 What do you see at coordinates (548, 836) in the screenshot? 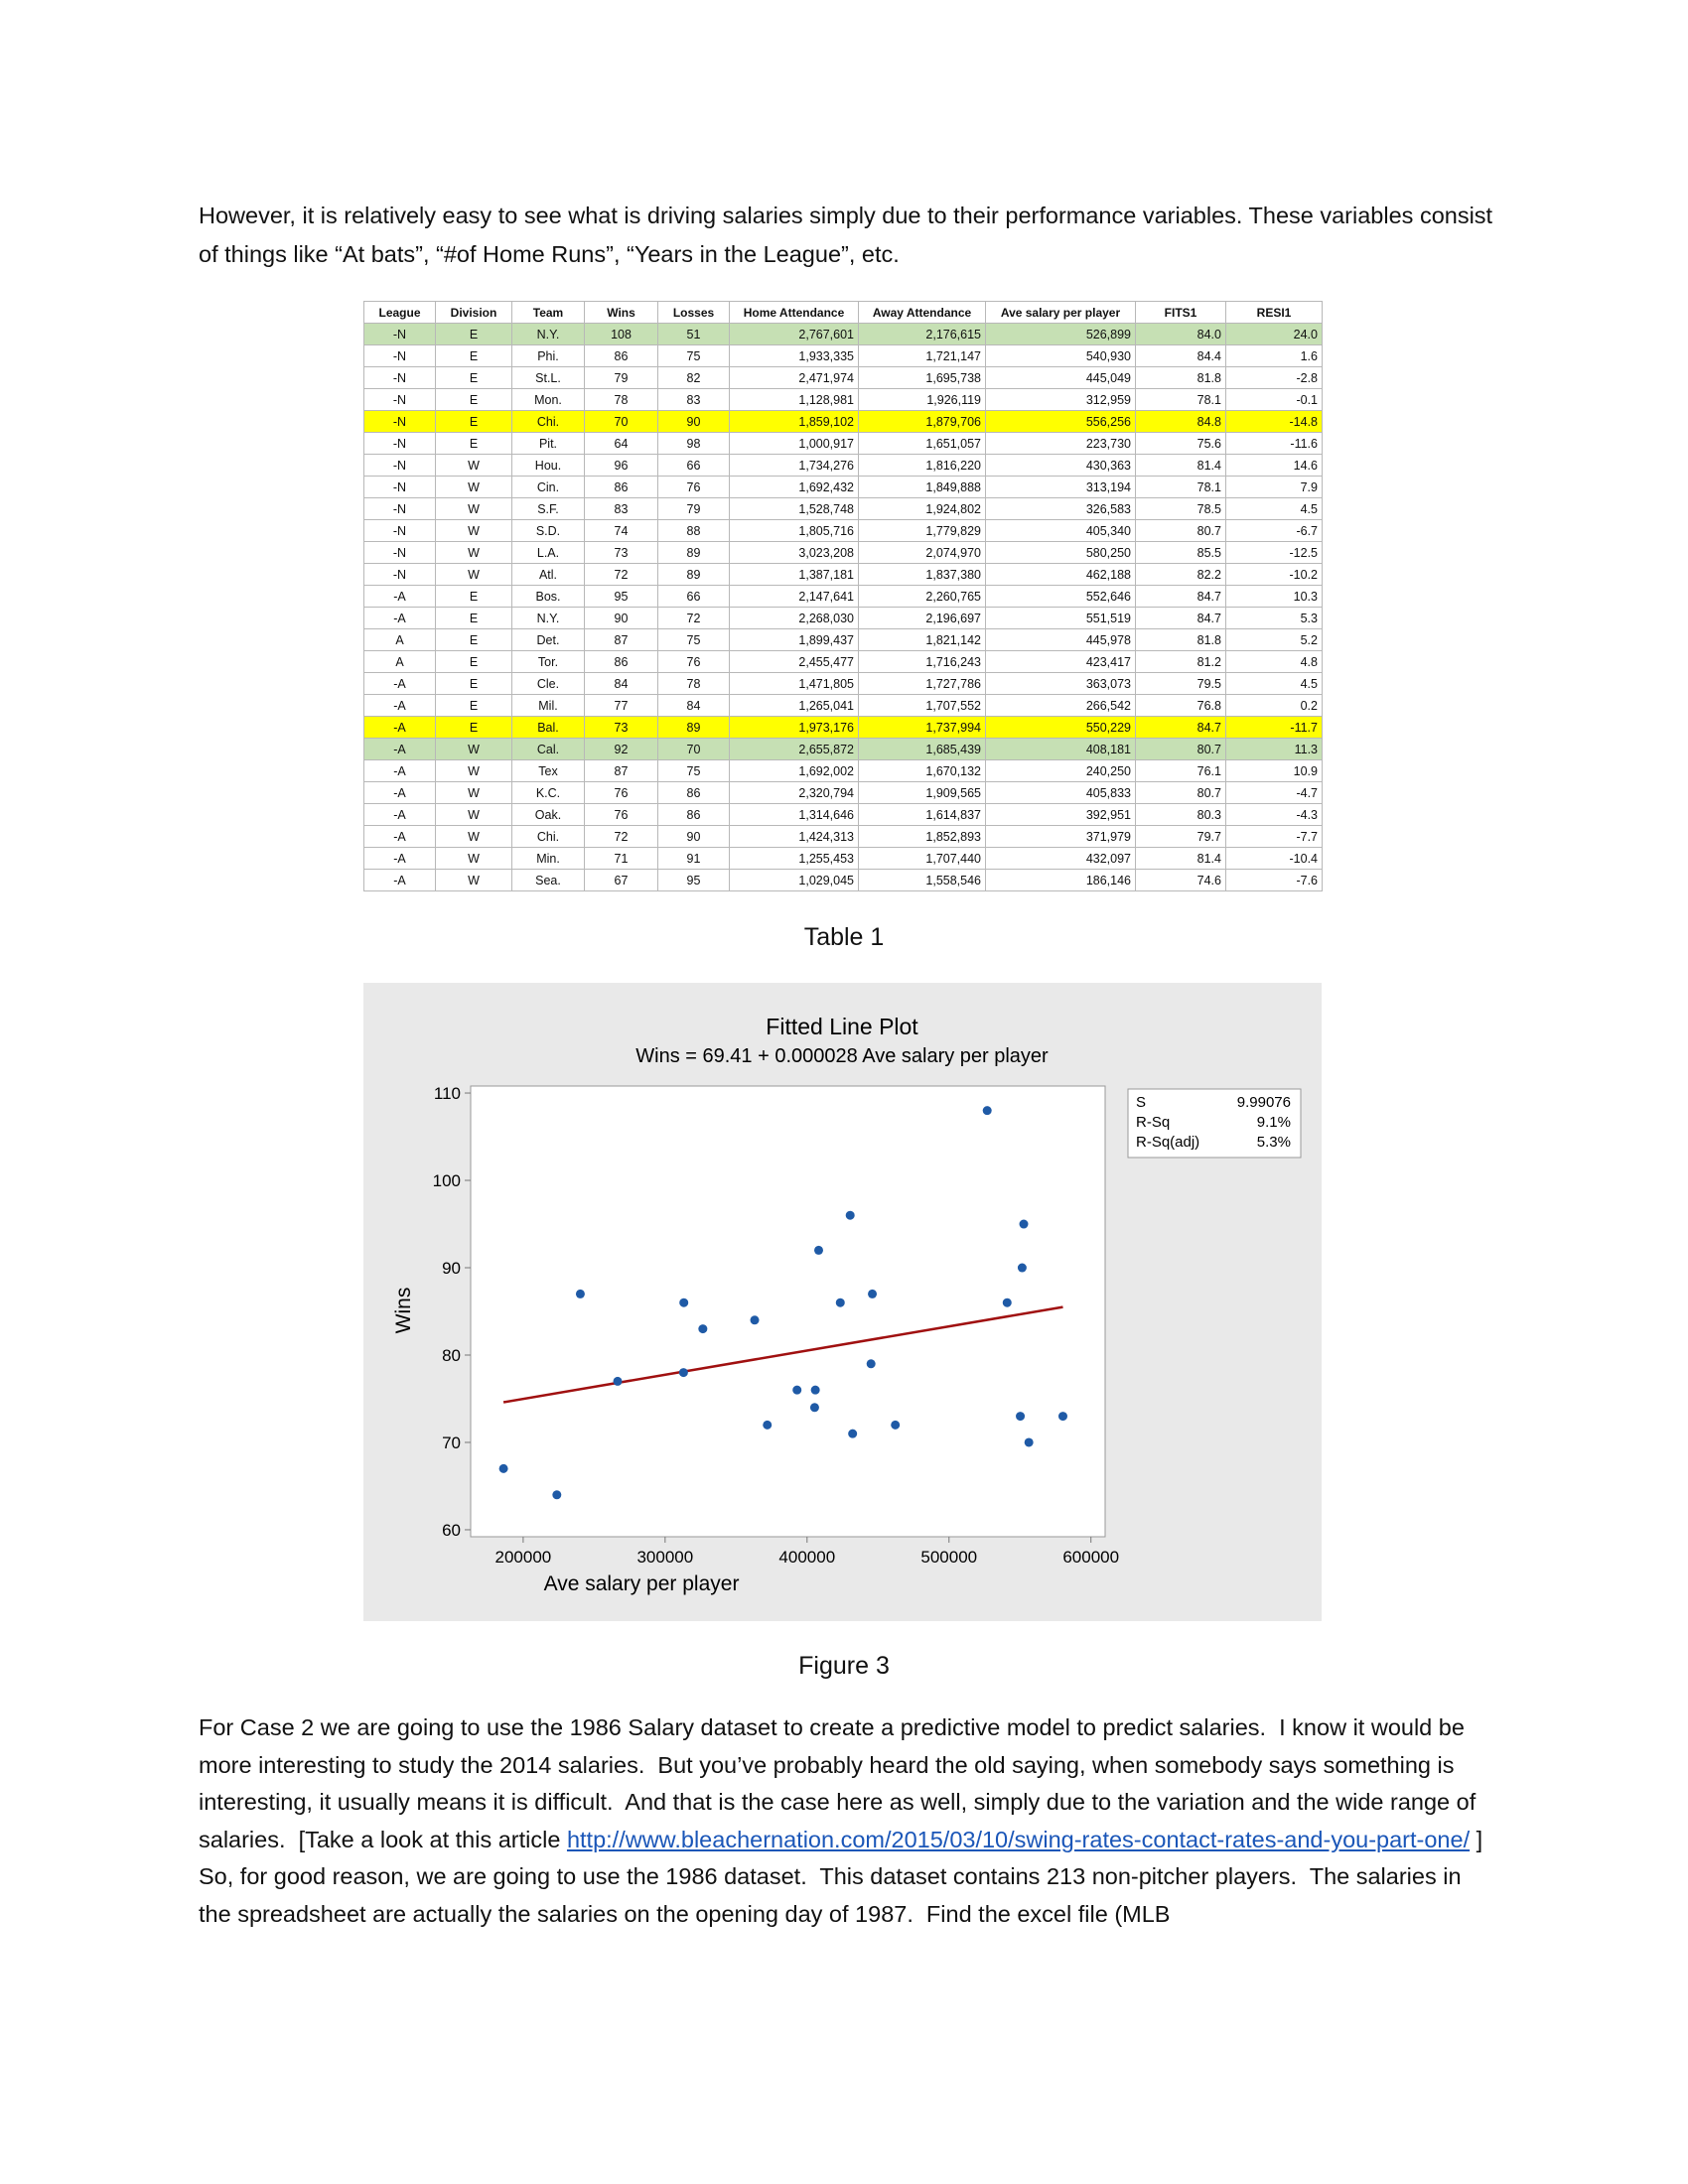
I see `table-cell: Chi.` at bounding box center [548, 836].